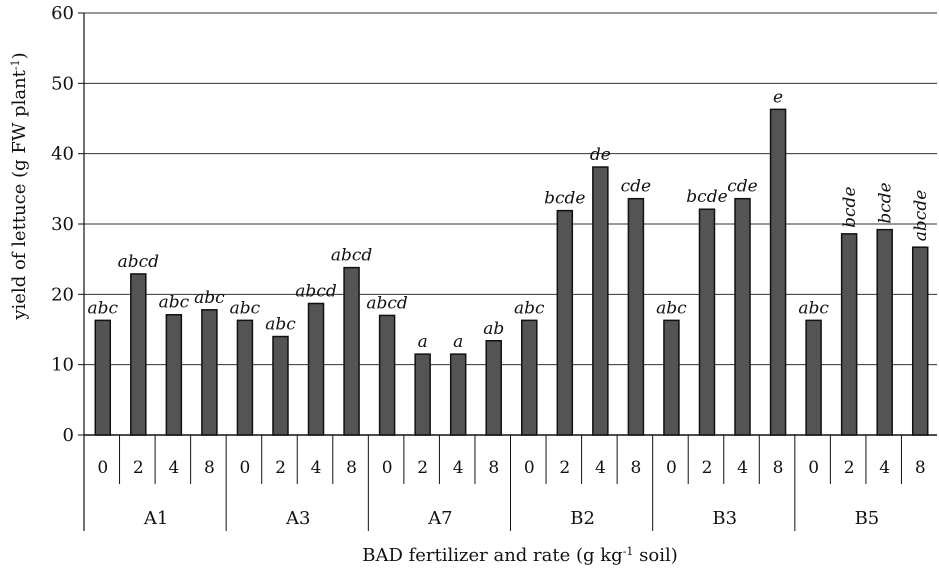 Image resolution: width=939 pixels, height=576 pixels. What do you see at coordinates (20, 186) in the screenshot?
I see `y-axis-title: yield of lettuce (g FW plant-1)` at bounding box center [20, 186].